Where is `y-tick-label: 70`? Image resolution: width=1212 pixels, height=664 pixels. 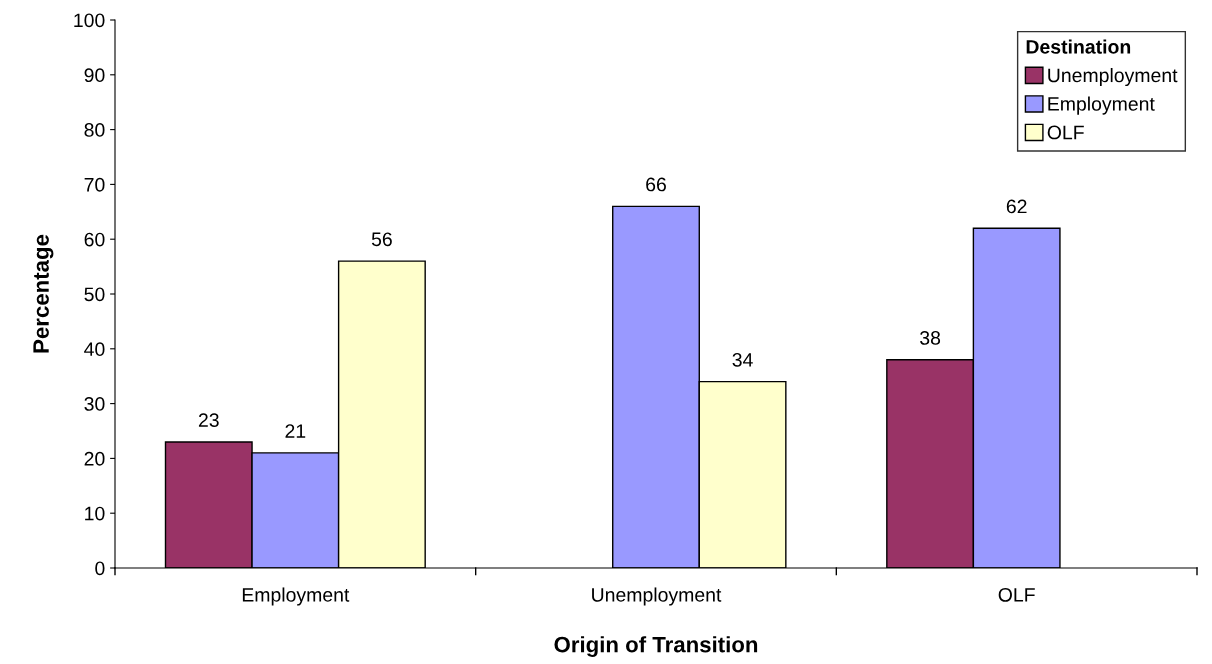
y-tick-label: 70 is located at coordinates (94, 184).